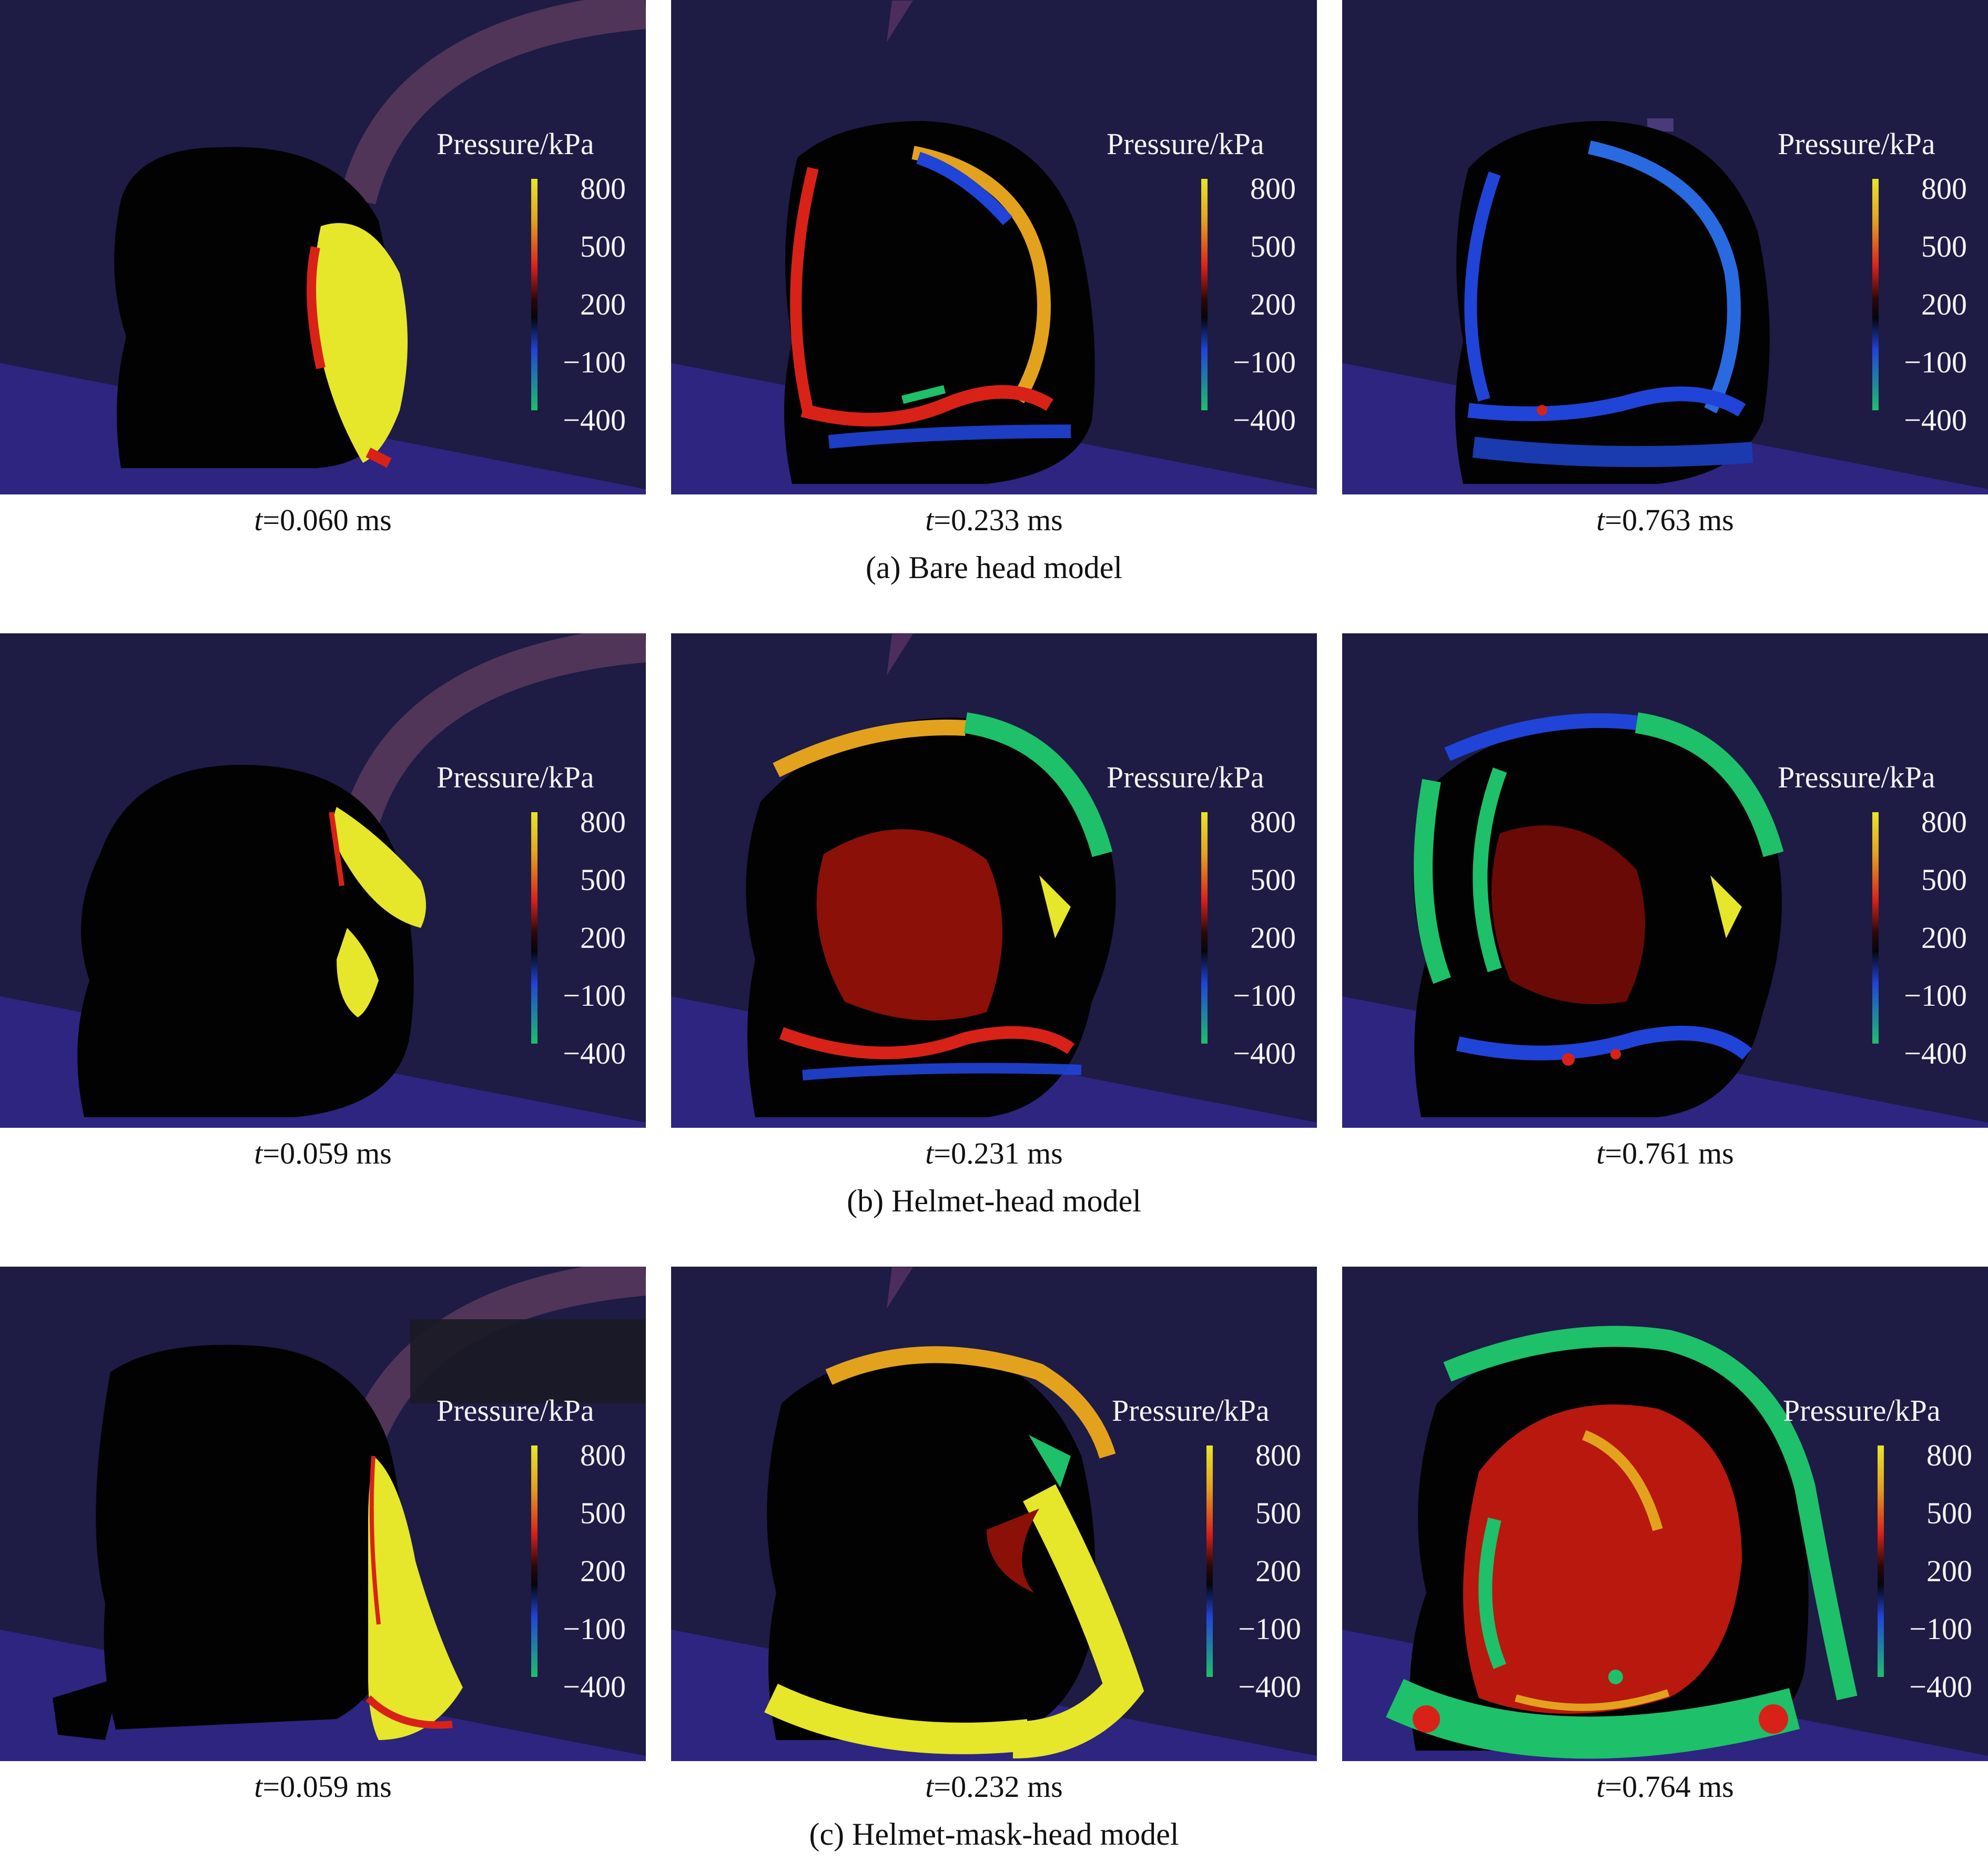 The height and width of the screenshot is (1860, 1988). Describe the element at coordinates (1669, 520) in the screenshot. I see `time-value: =0.763 ms` at that location.